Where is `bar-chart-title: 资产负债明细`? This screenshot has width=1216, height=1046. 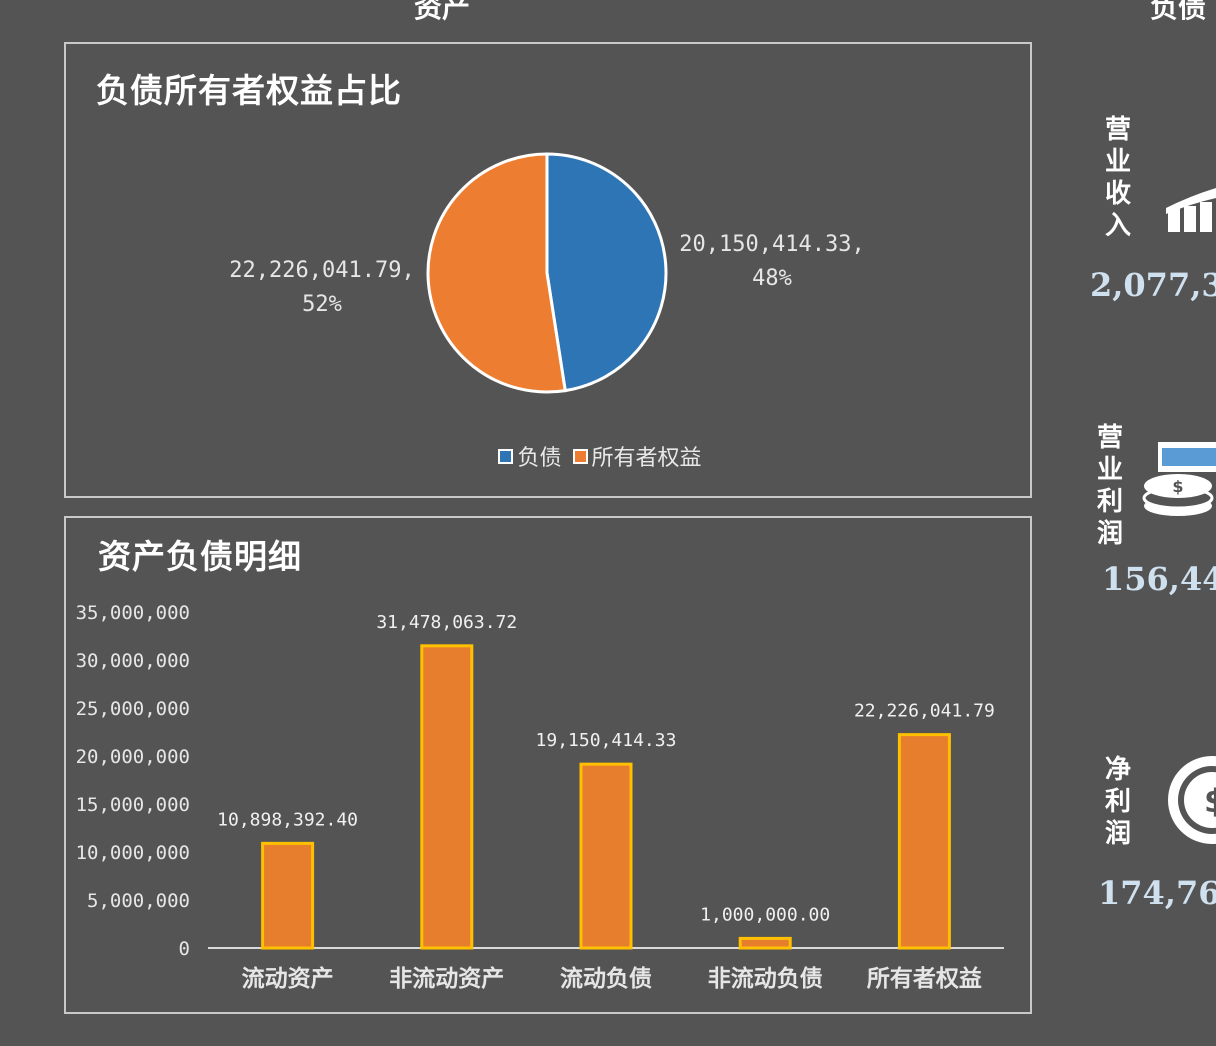 bar-chart-title: 资产负债明细 is located at coordinates (200, 556).